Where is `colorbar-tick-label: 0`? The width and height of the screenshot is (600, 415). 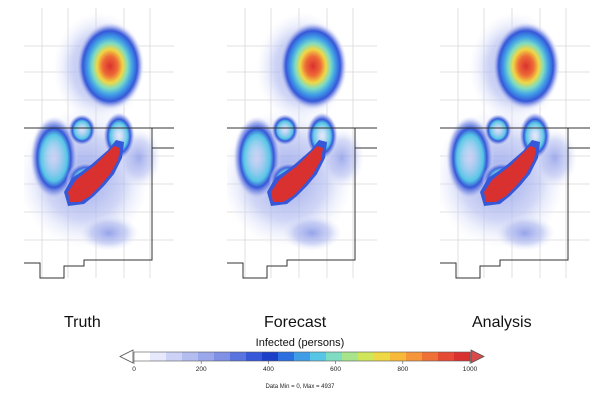
colorbar-tick-label: 0 is located at coordinates (134, 369).